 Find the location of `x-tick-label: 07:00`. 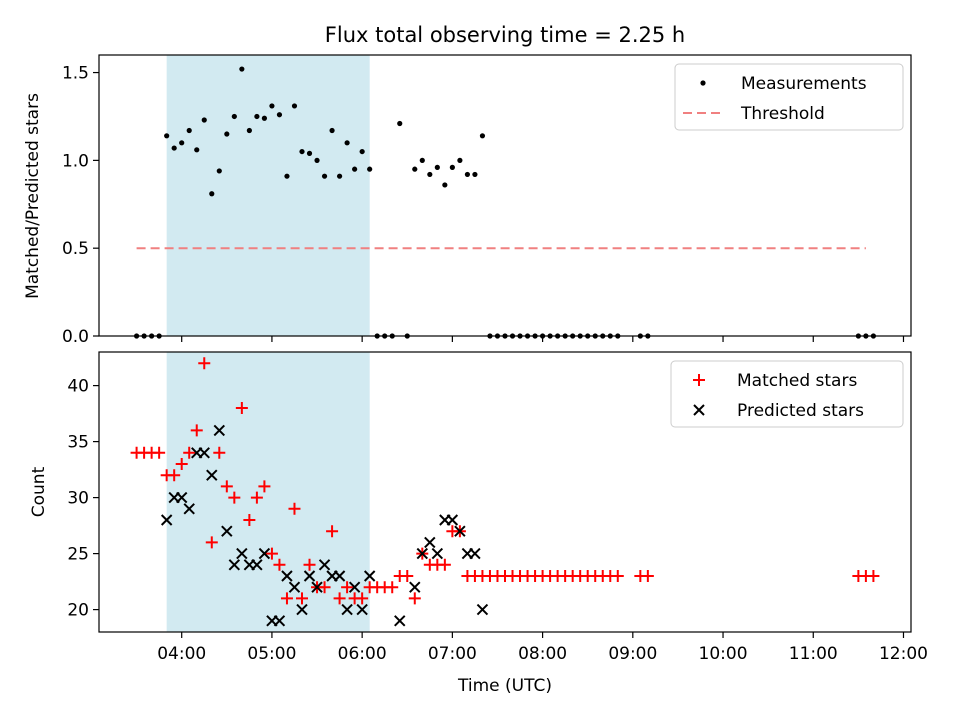

x-tick-label: 07:00 is located at coordinates (452, 654).